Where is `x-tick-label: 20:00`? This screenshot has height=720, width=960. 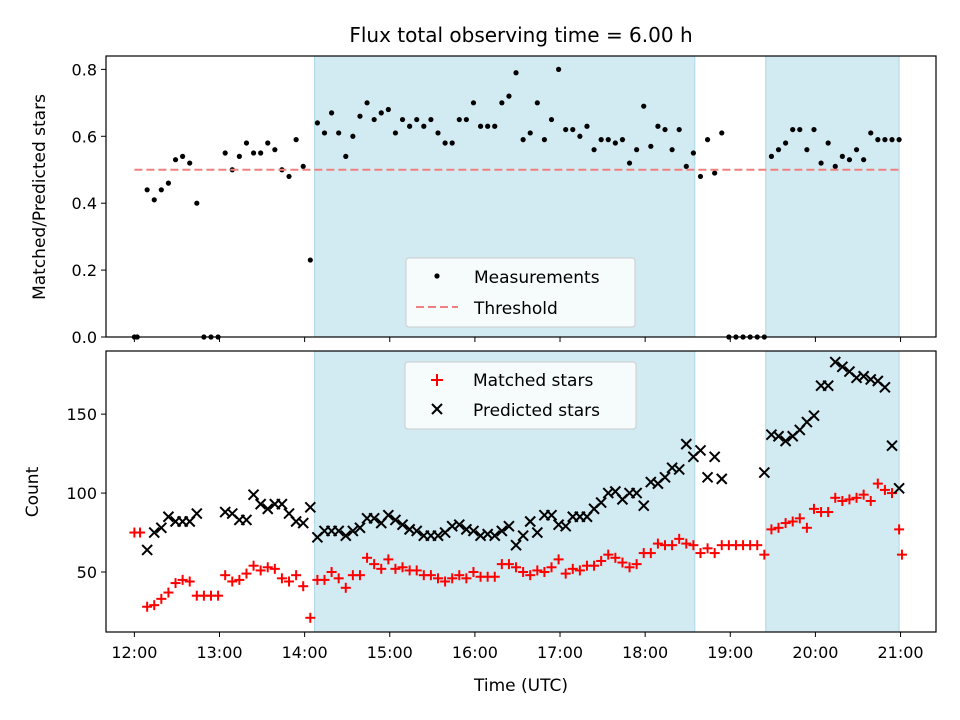 x-tick-label: 20:00 is located at coordinates (815, 652).